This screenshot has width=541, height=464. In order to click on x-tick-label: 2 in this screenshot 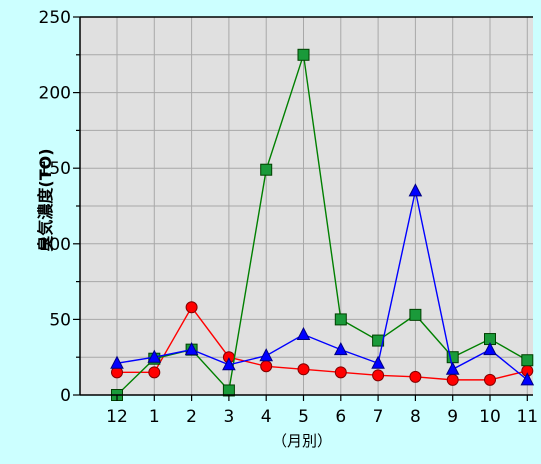, I will do `click(191, 417)`.